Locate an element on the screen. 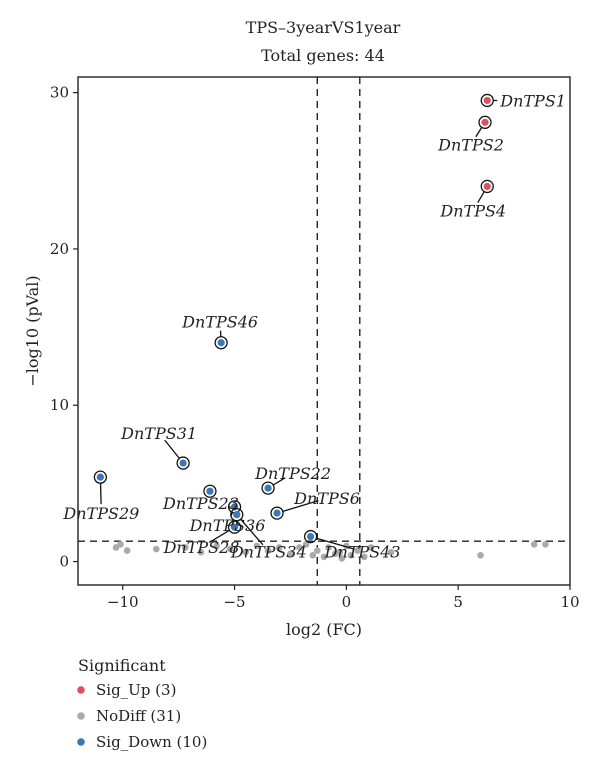 The image size is (600, 780). y-tick-label: 0 is located at coordinates (64, 562).